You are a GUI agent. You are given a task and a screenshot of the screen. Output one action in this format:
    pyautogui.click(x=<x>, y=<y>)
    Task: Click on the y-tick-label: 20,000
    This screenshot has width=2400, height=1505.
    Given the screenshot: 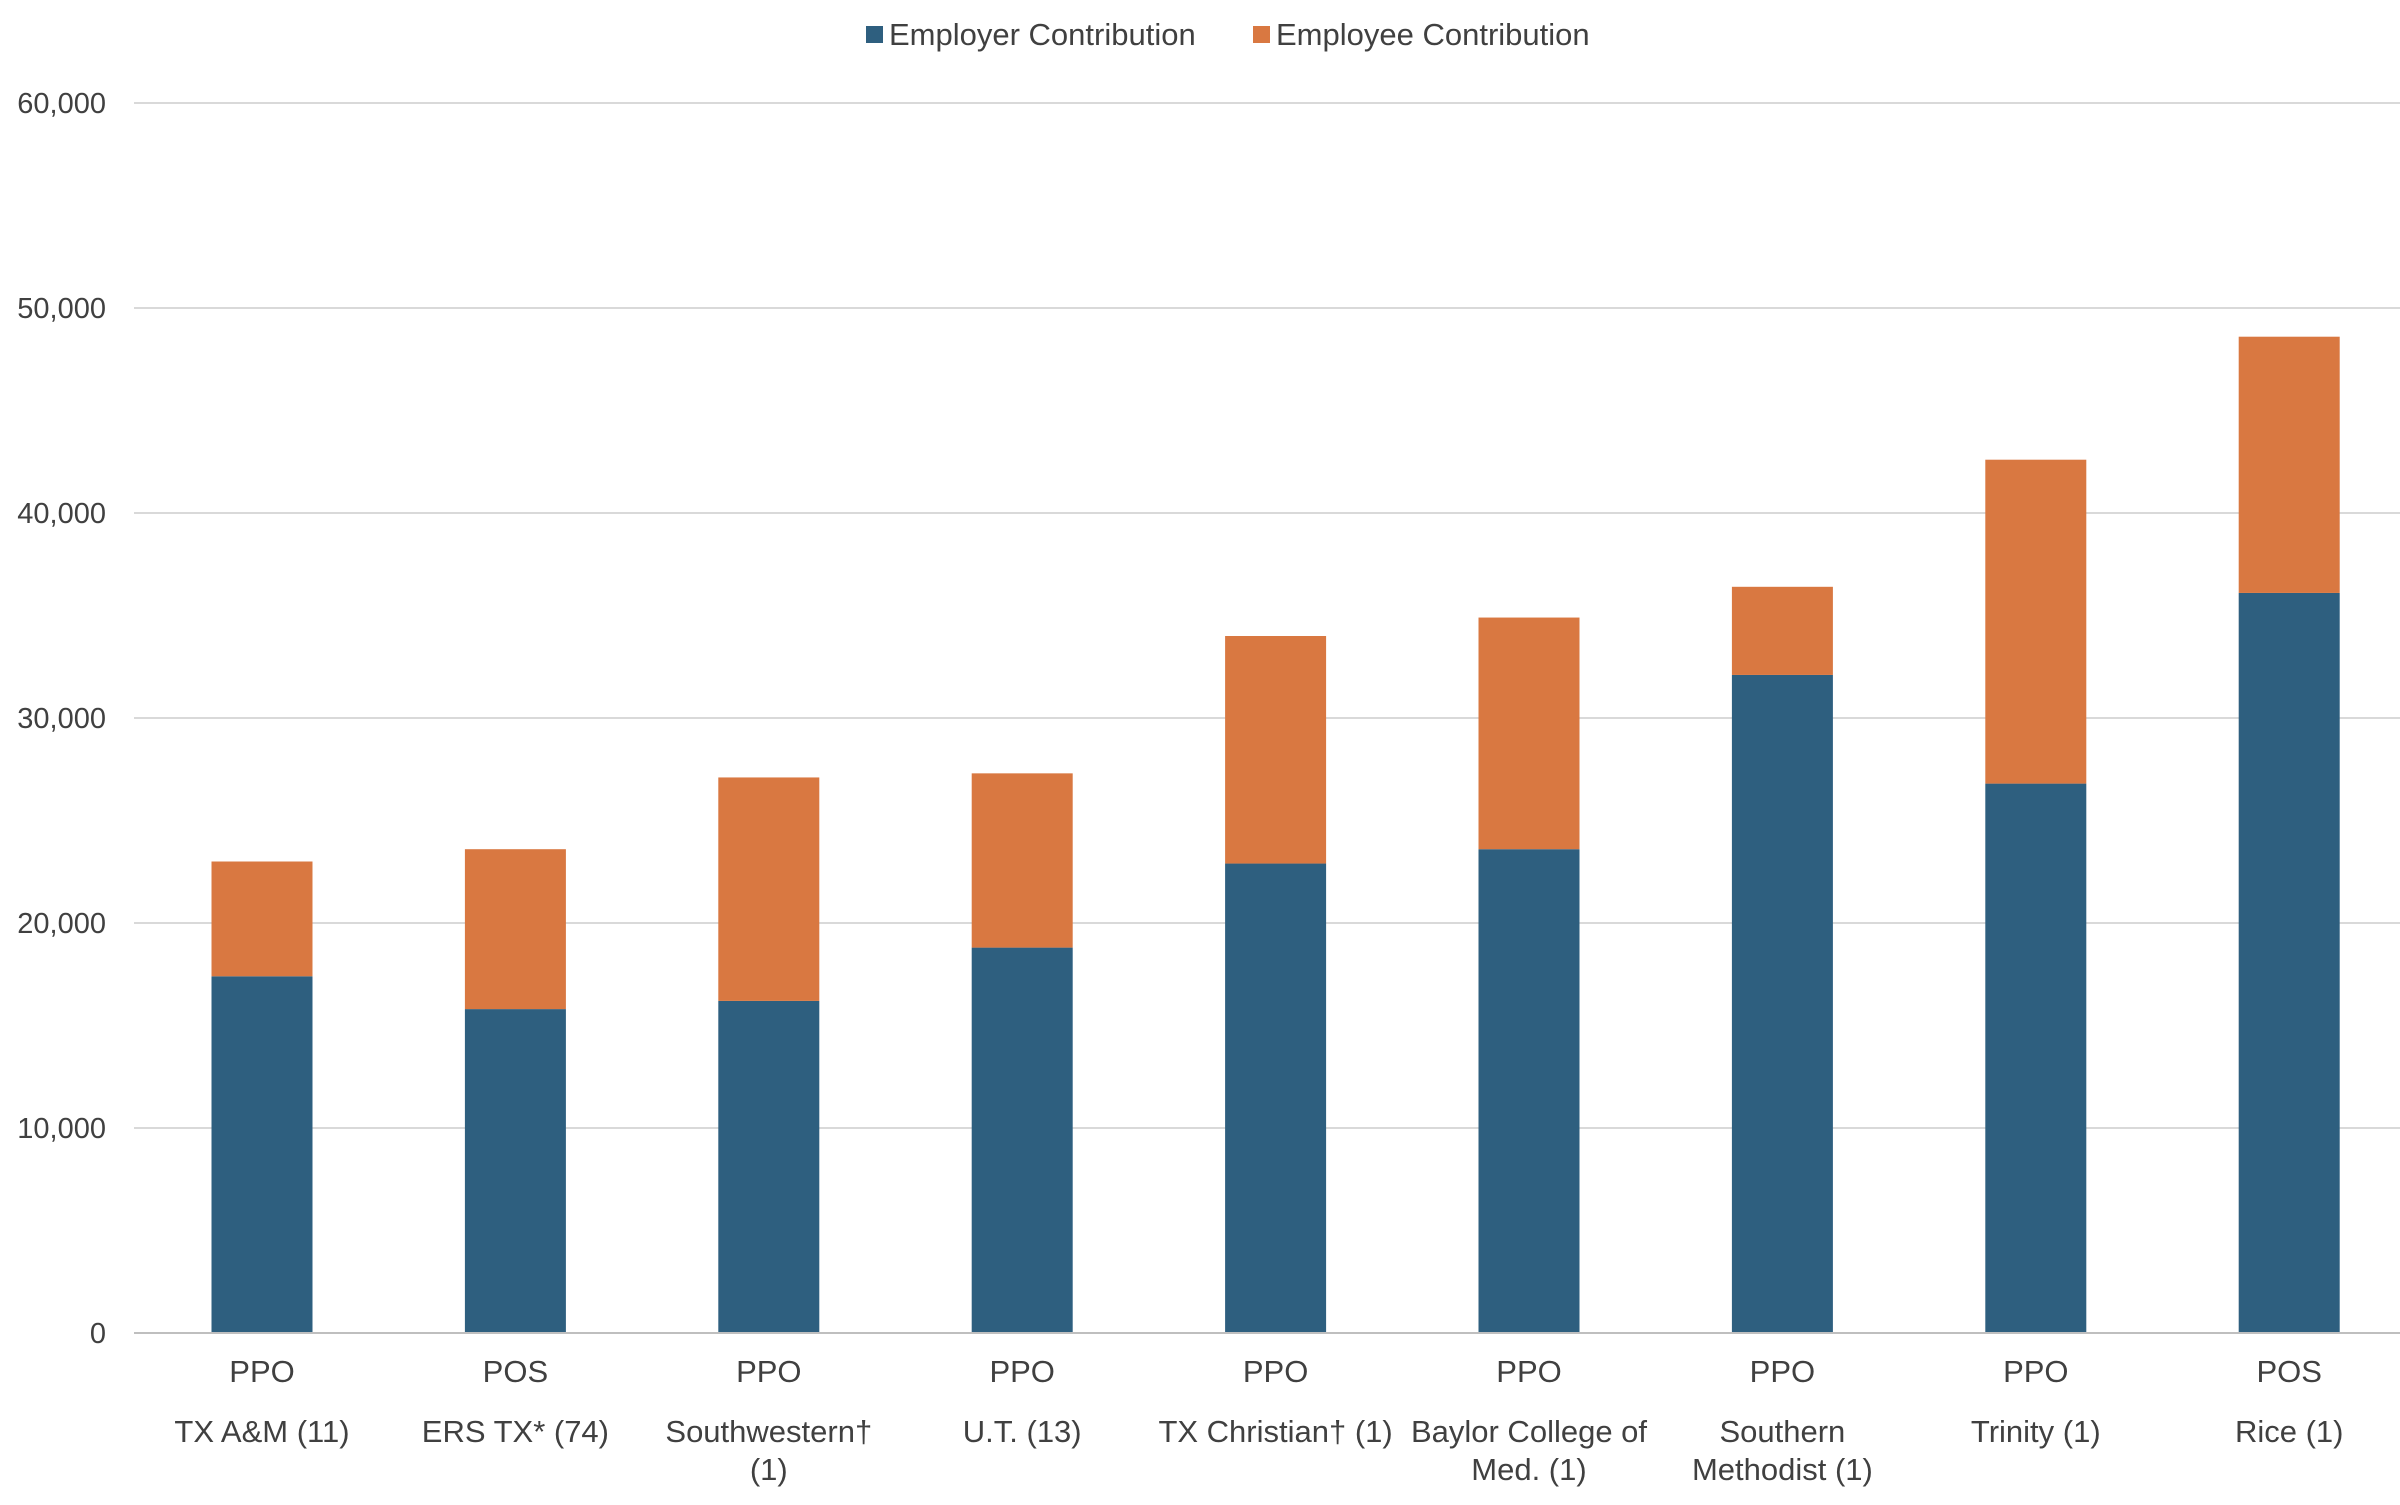 What is the action you would take?
    pyautogui.click(x=61, y=924)
    